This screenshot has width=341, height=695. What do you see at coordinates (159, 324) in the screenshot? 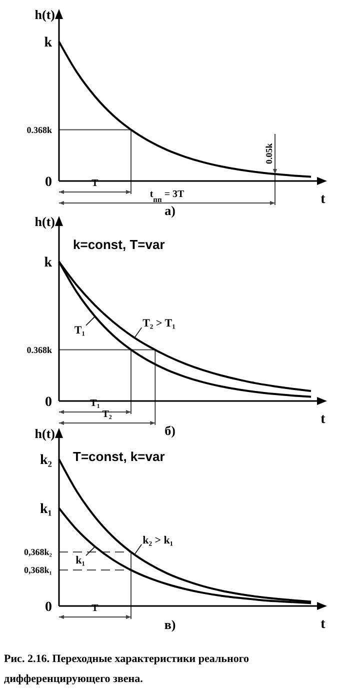
I see `series-label: T₂ > T₁` at bounding box center [159, 324].